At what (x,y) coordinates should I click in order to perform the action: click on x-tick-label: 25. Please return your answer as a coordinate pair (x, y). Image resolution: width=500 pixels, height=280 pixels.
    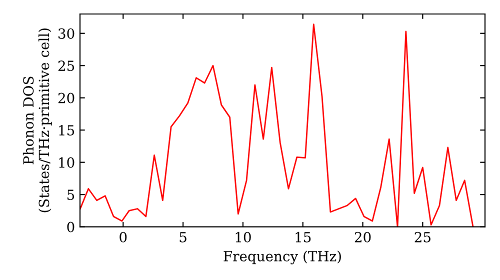
    Looking at the image, I should click on (422, 237).